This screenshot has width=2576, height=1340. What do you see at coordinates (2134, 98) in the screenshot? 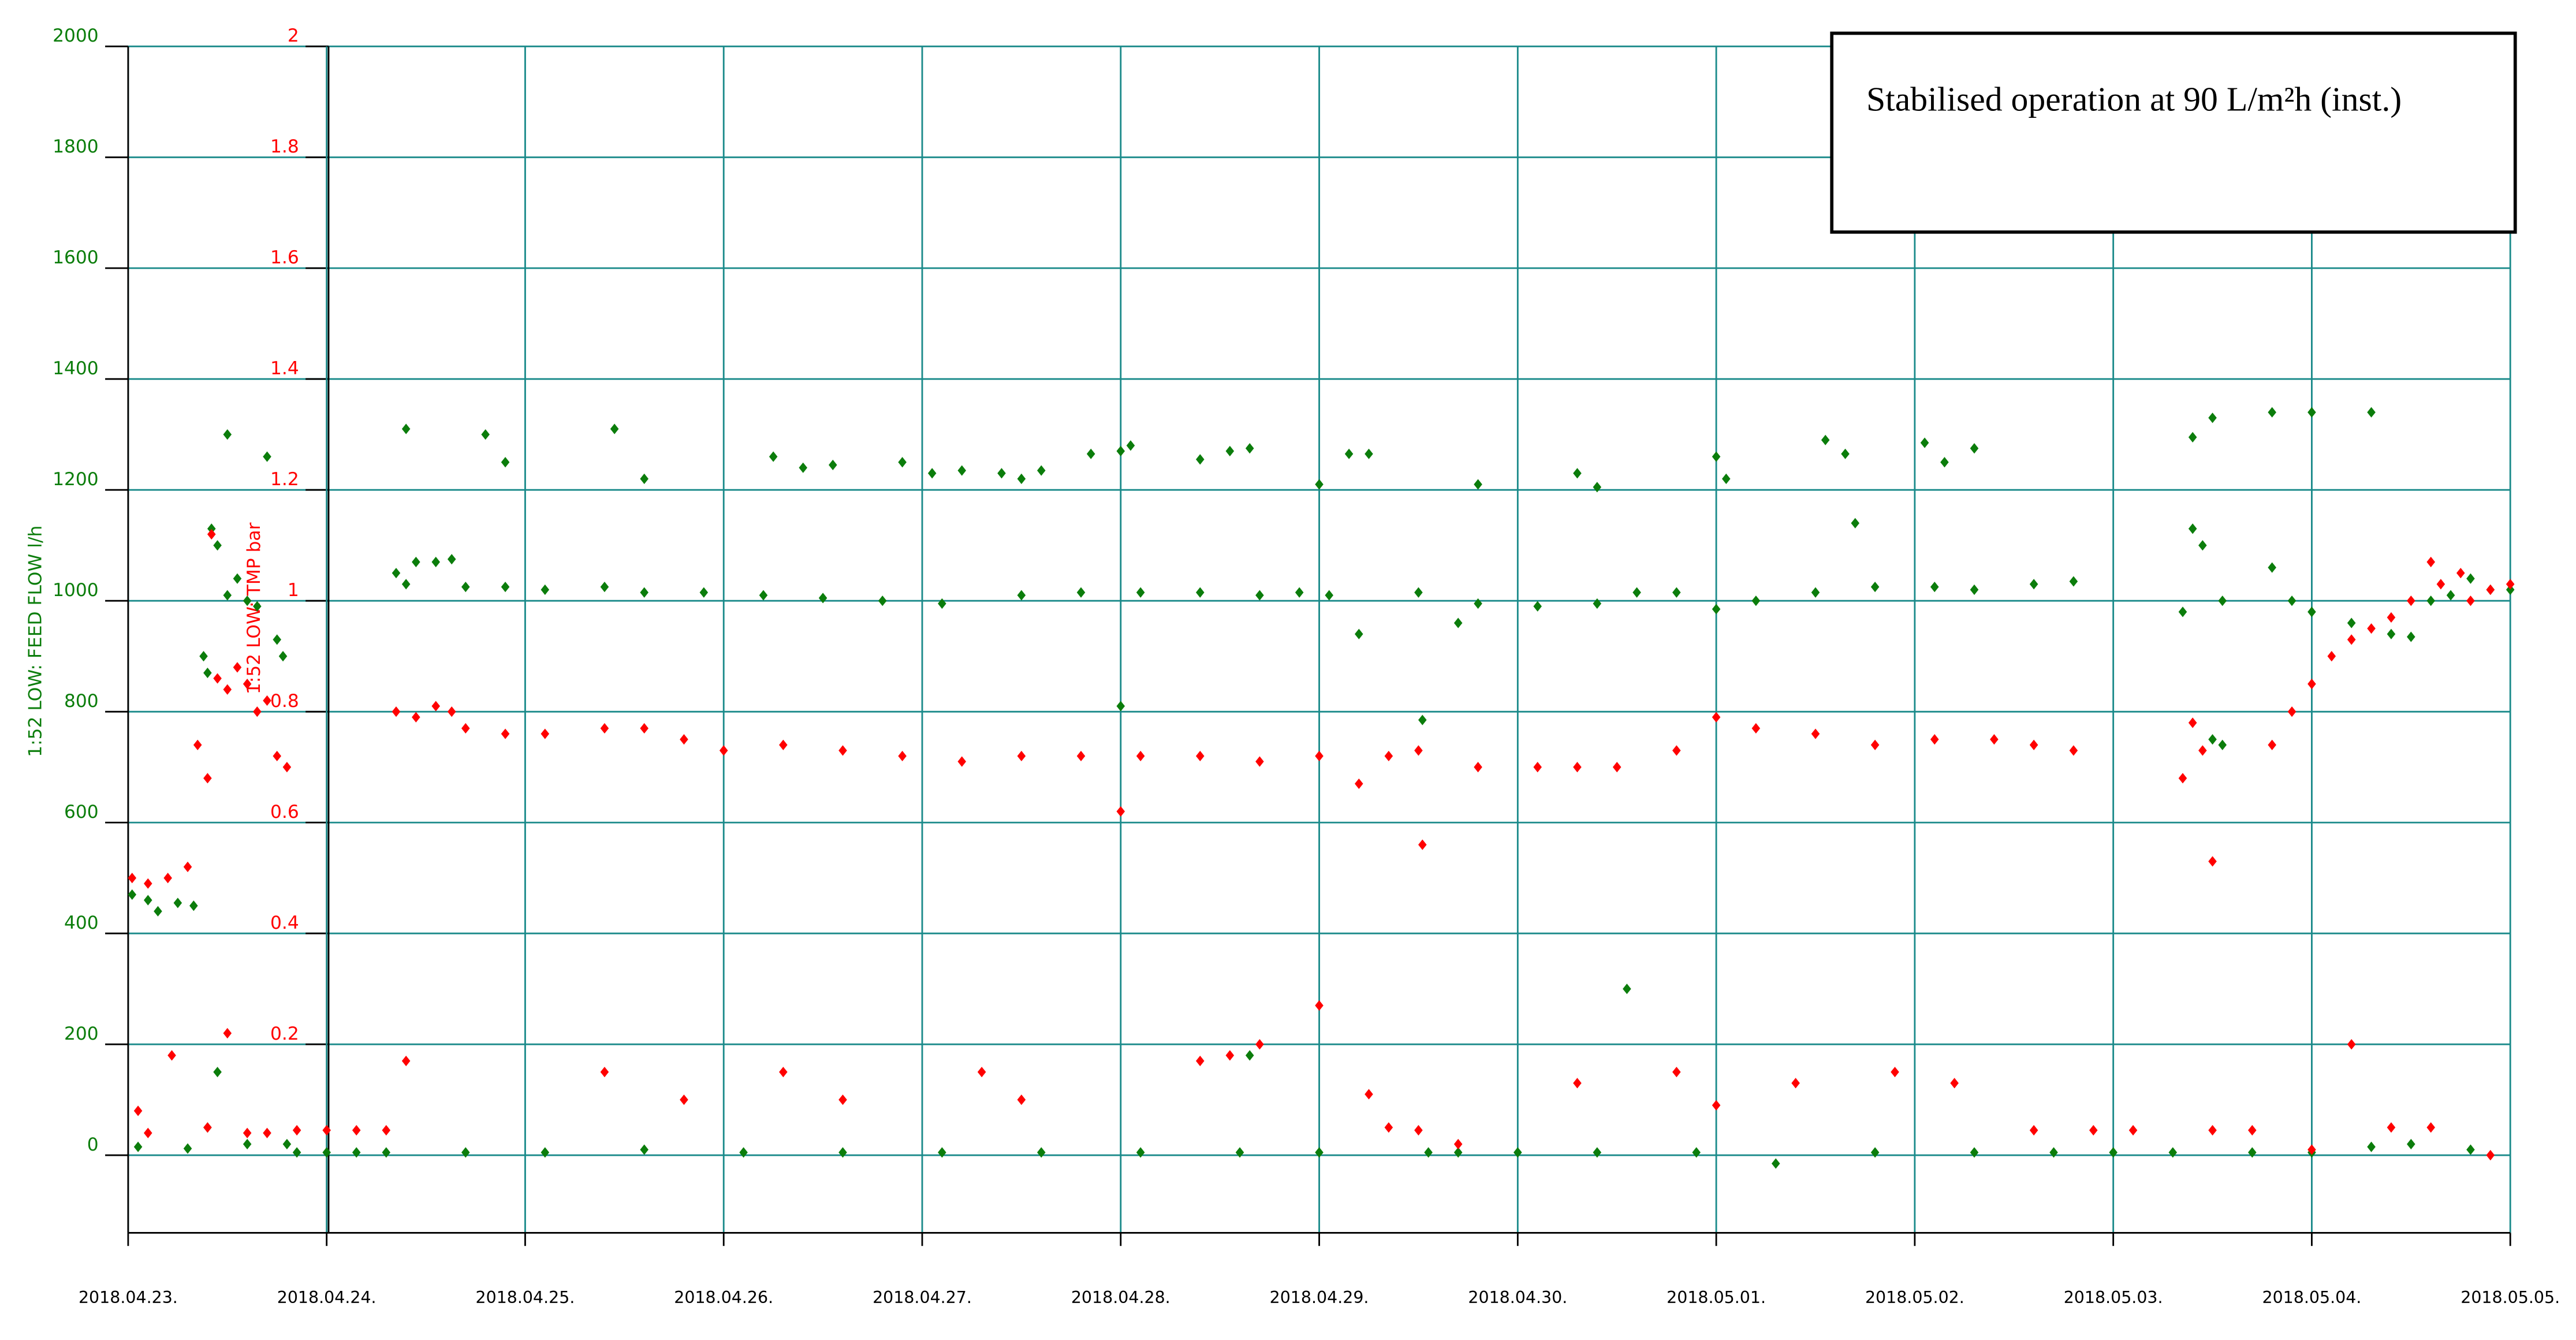
I see `annotation: Stabilised operation at 90 L/m²h (inst.)` at bounding box center [2134, 98].